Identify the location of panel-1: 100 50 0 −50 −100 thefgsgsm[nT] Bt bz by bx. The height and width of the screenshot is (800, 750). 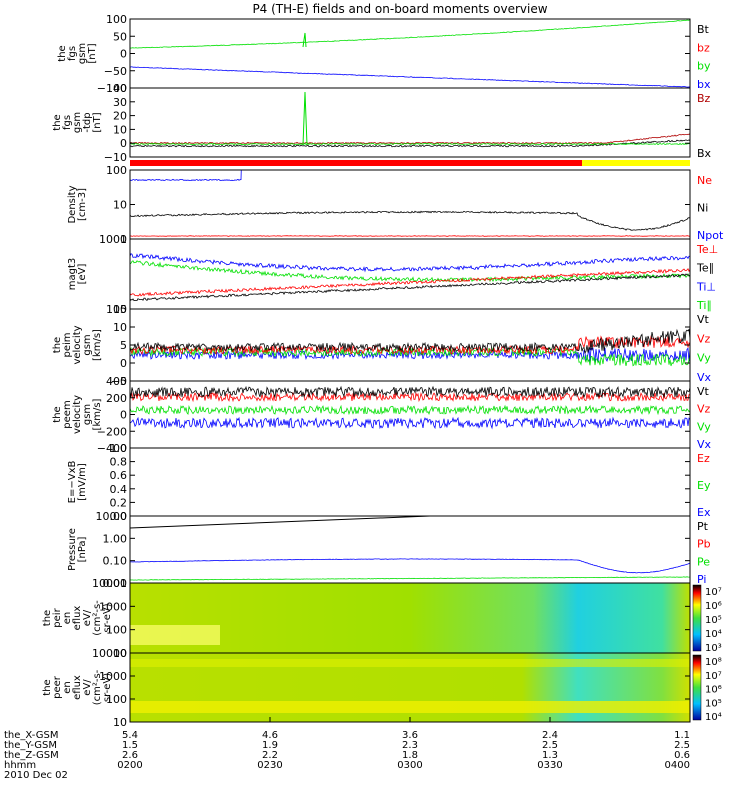
(384, 54).